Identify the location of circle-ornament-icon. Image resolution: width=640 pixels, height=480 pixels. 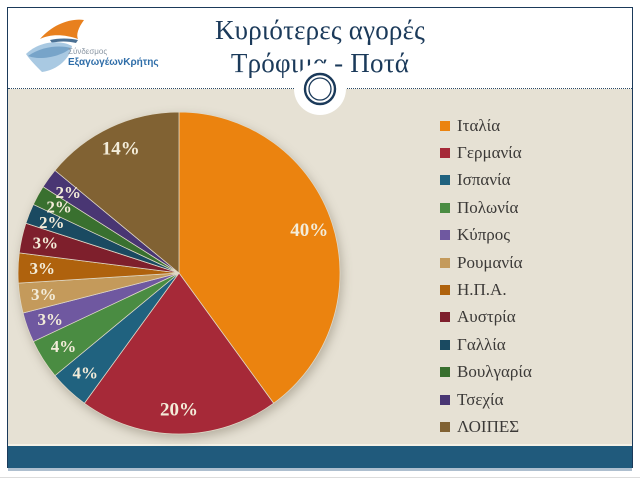
(320, 89).